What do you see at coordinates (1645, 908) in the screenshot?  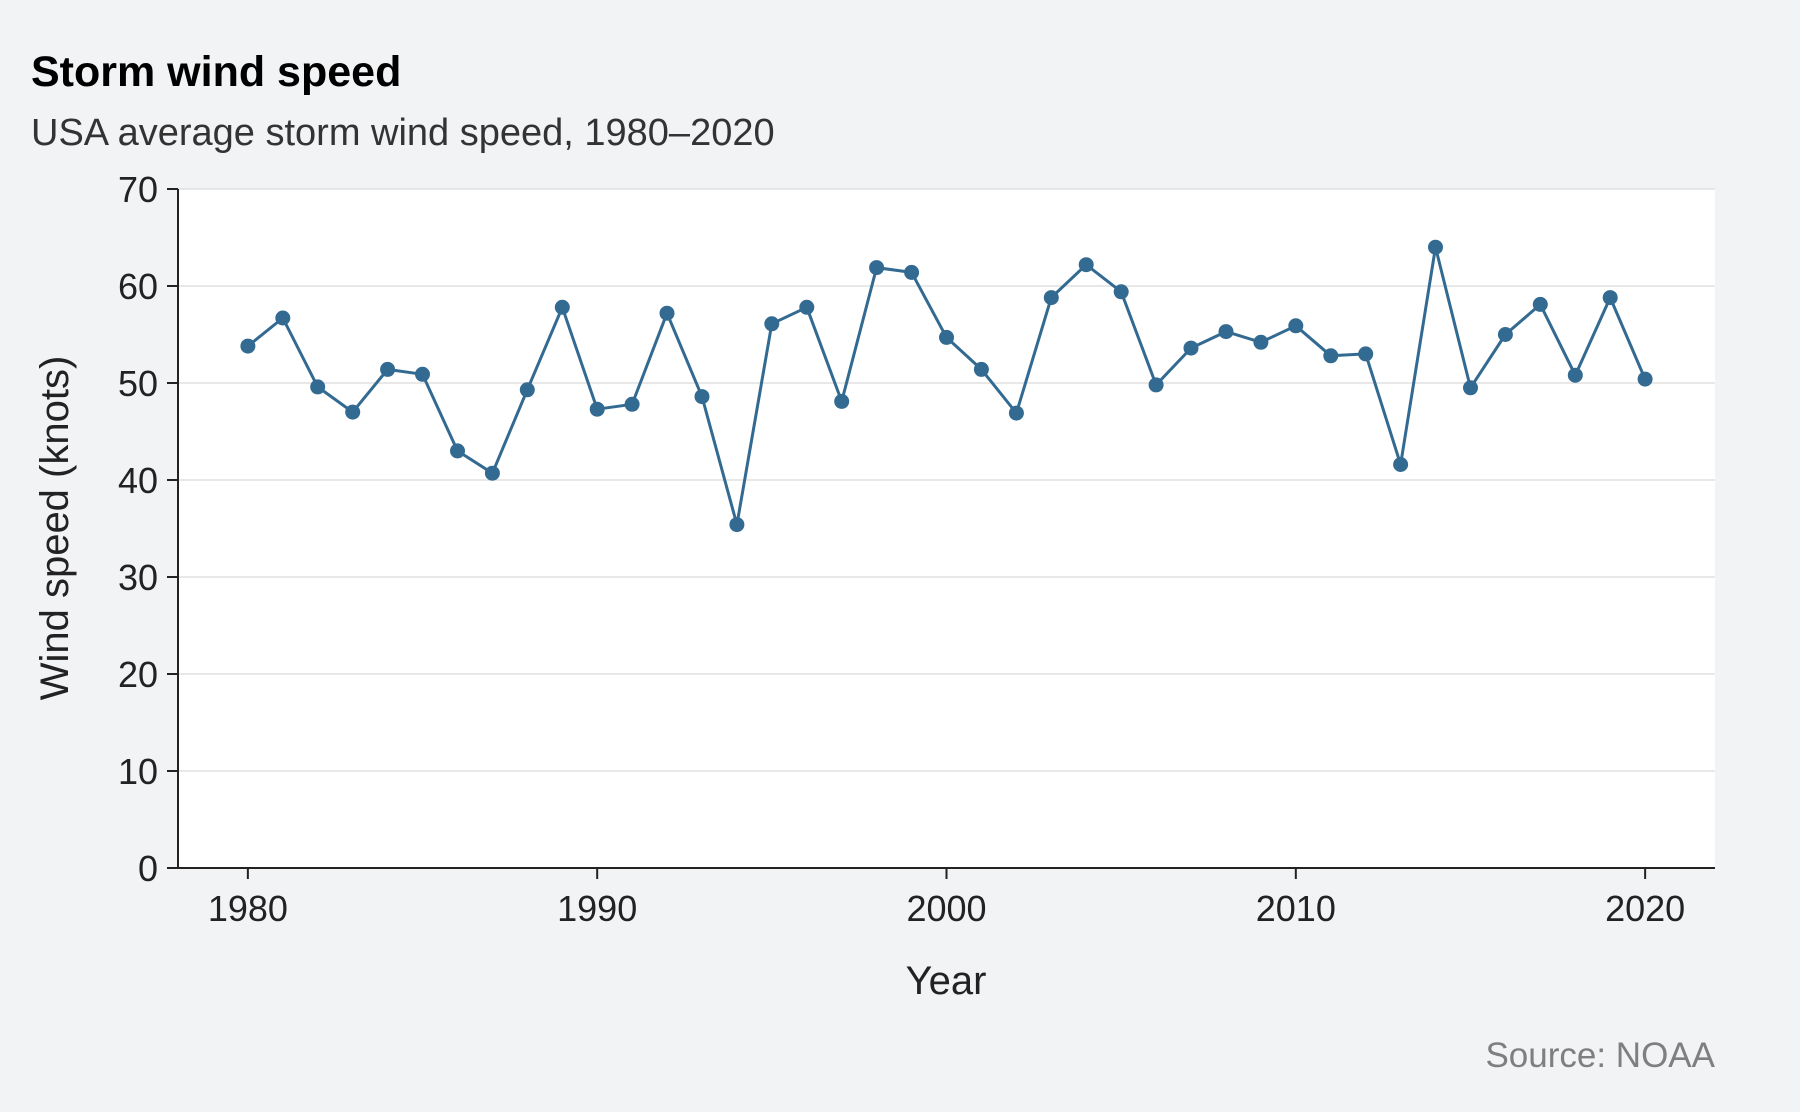 I see `x-tick-label-2020: 2020` at bounding box center [1645, 908].